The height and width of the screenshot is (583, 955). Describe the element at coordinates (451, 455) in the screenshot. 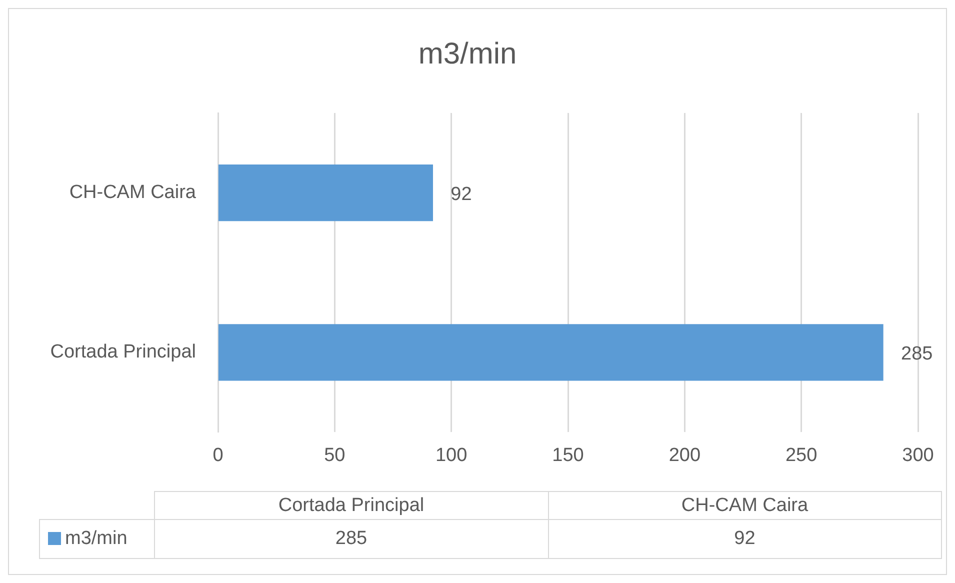

I see `x-tick-label: 100` at that location.